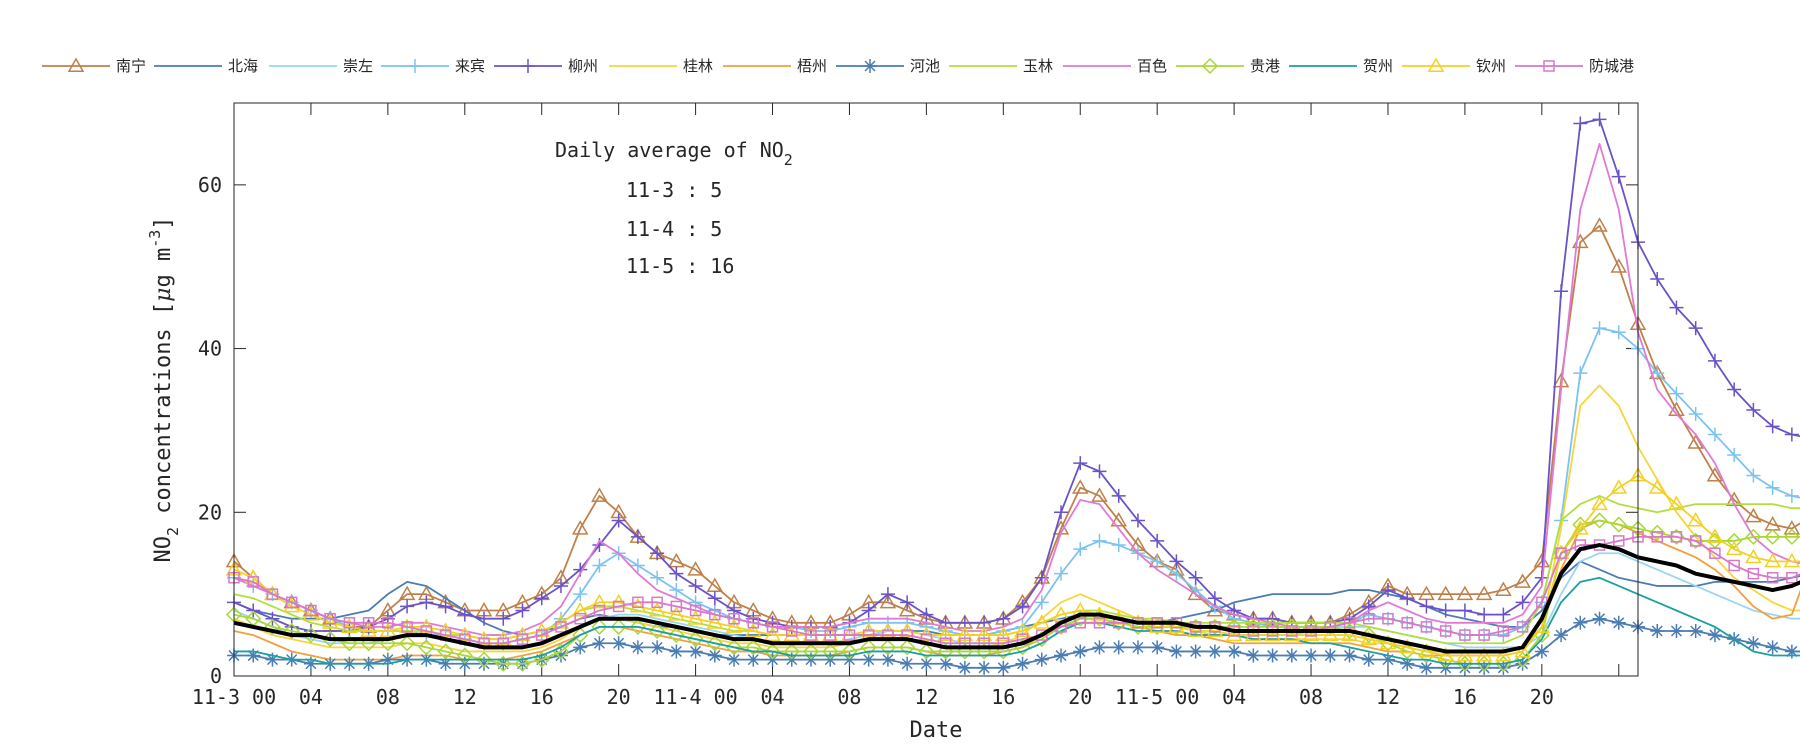  Describe the element at coordinates (210, 512) in the screenshot. I see `y-tick-label-20: 20` at that location.